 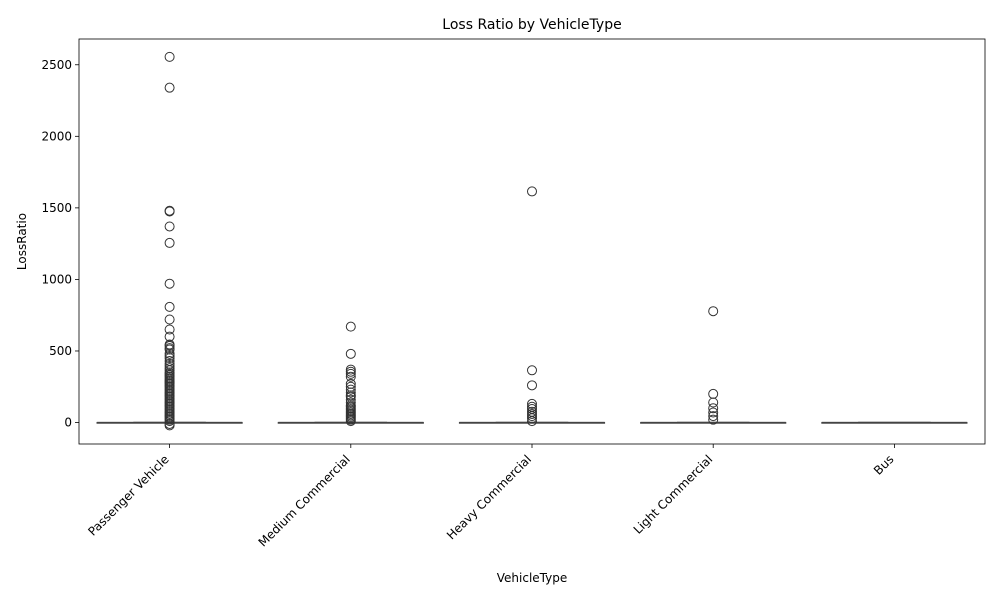 I want to click on x-axis-title: VehicleType, so click(x=532, y=578).